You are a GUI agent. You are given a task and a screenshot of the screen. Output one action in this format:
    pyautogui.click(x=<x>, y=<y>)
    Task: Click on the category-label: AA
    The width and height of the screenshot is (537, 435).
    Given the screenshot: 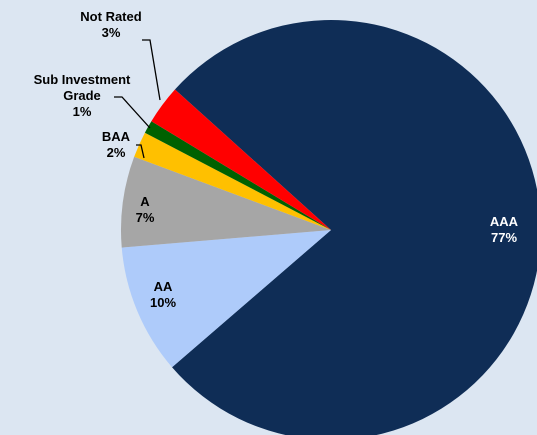 What is the action you would take?
    pyautogui.click(x=163, y=286)
    